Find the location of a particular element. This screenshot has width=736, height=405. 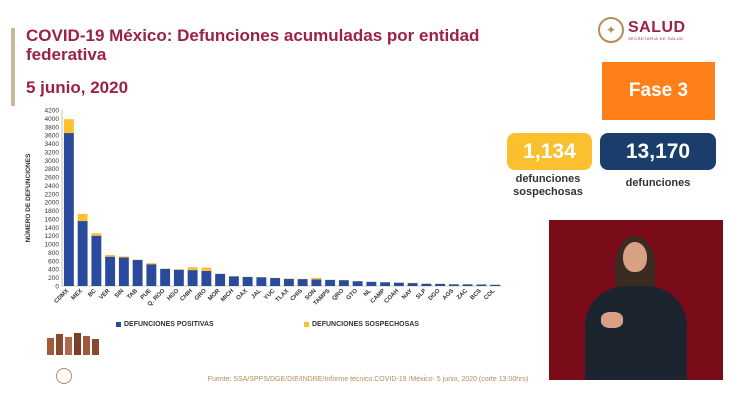

x-tick-label: DGO is located at coordinates (435, 295).